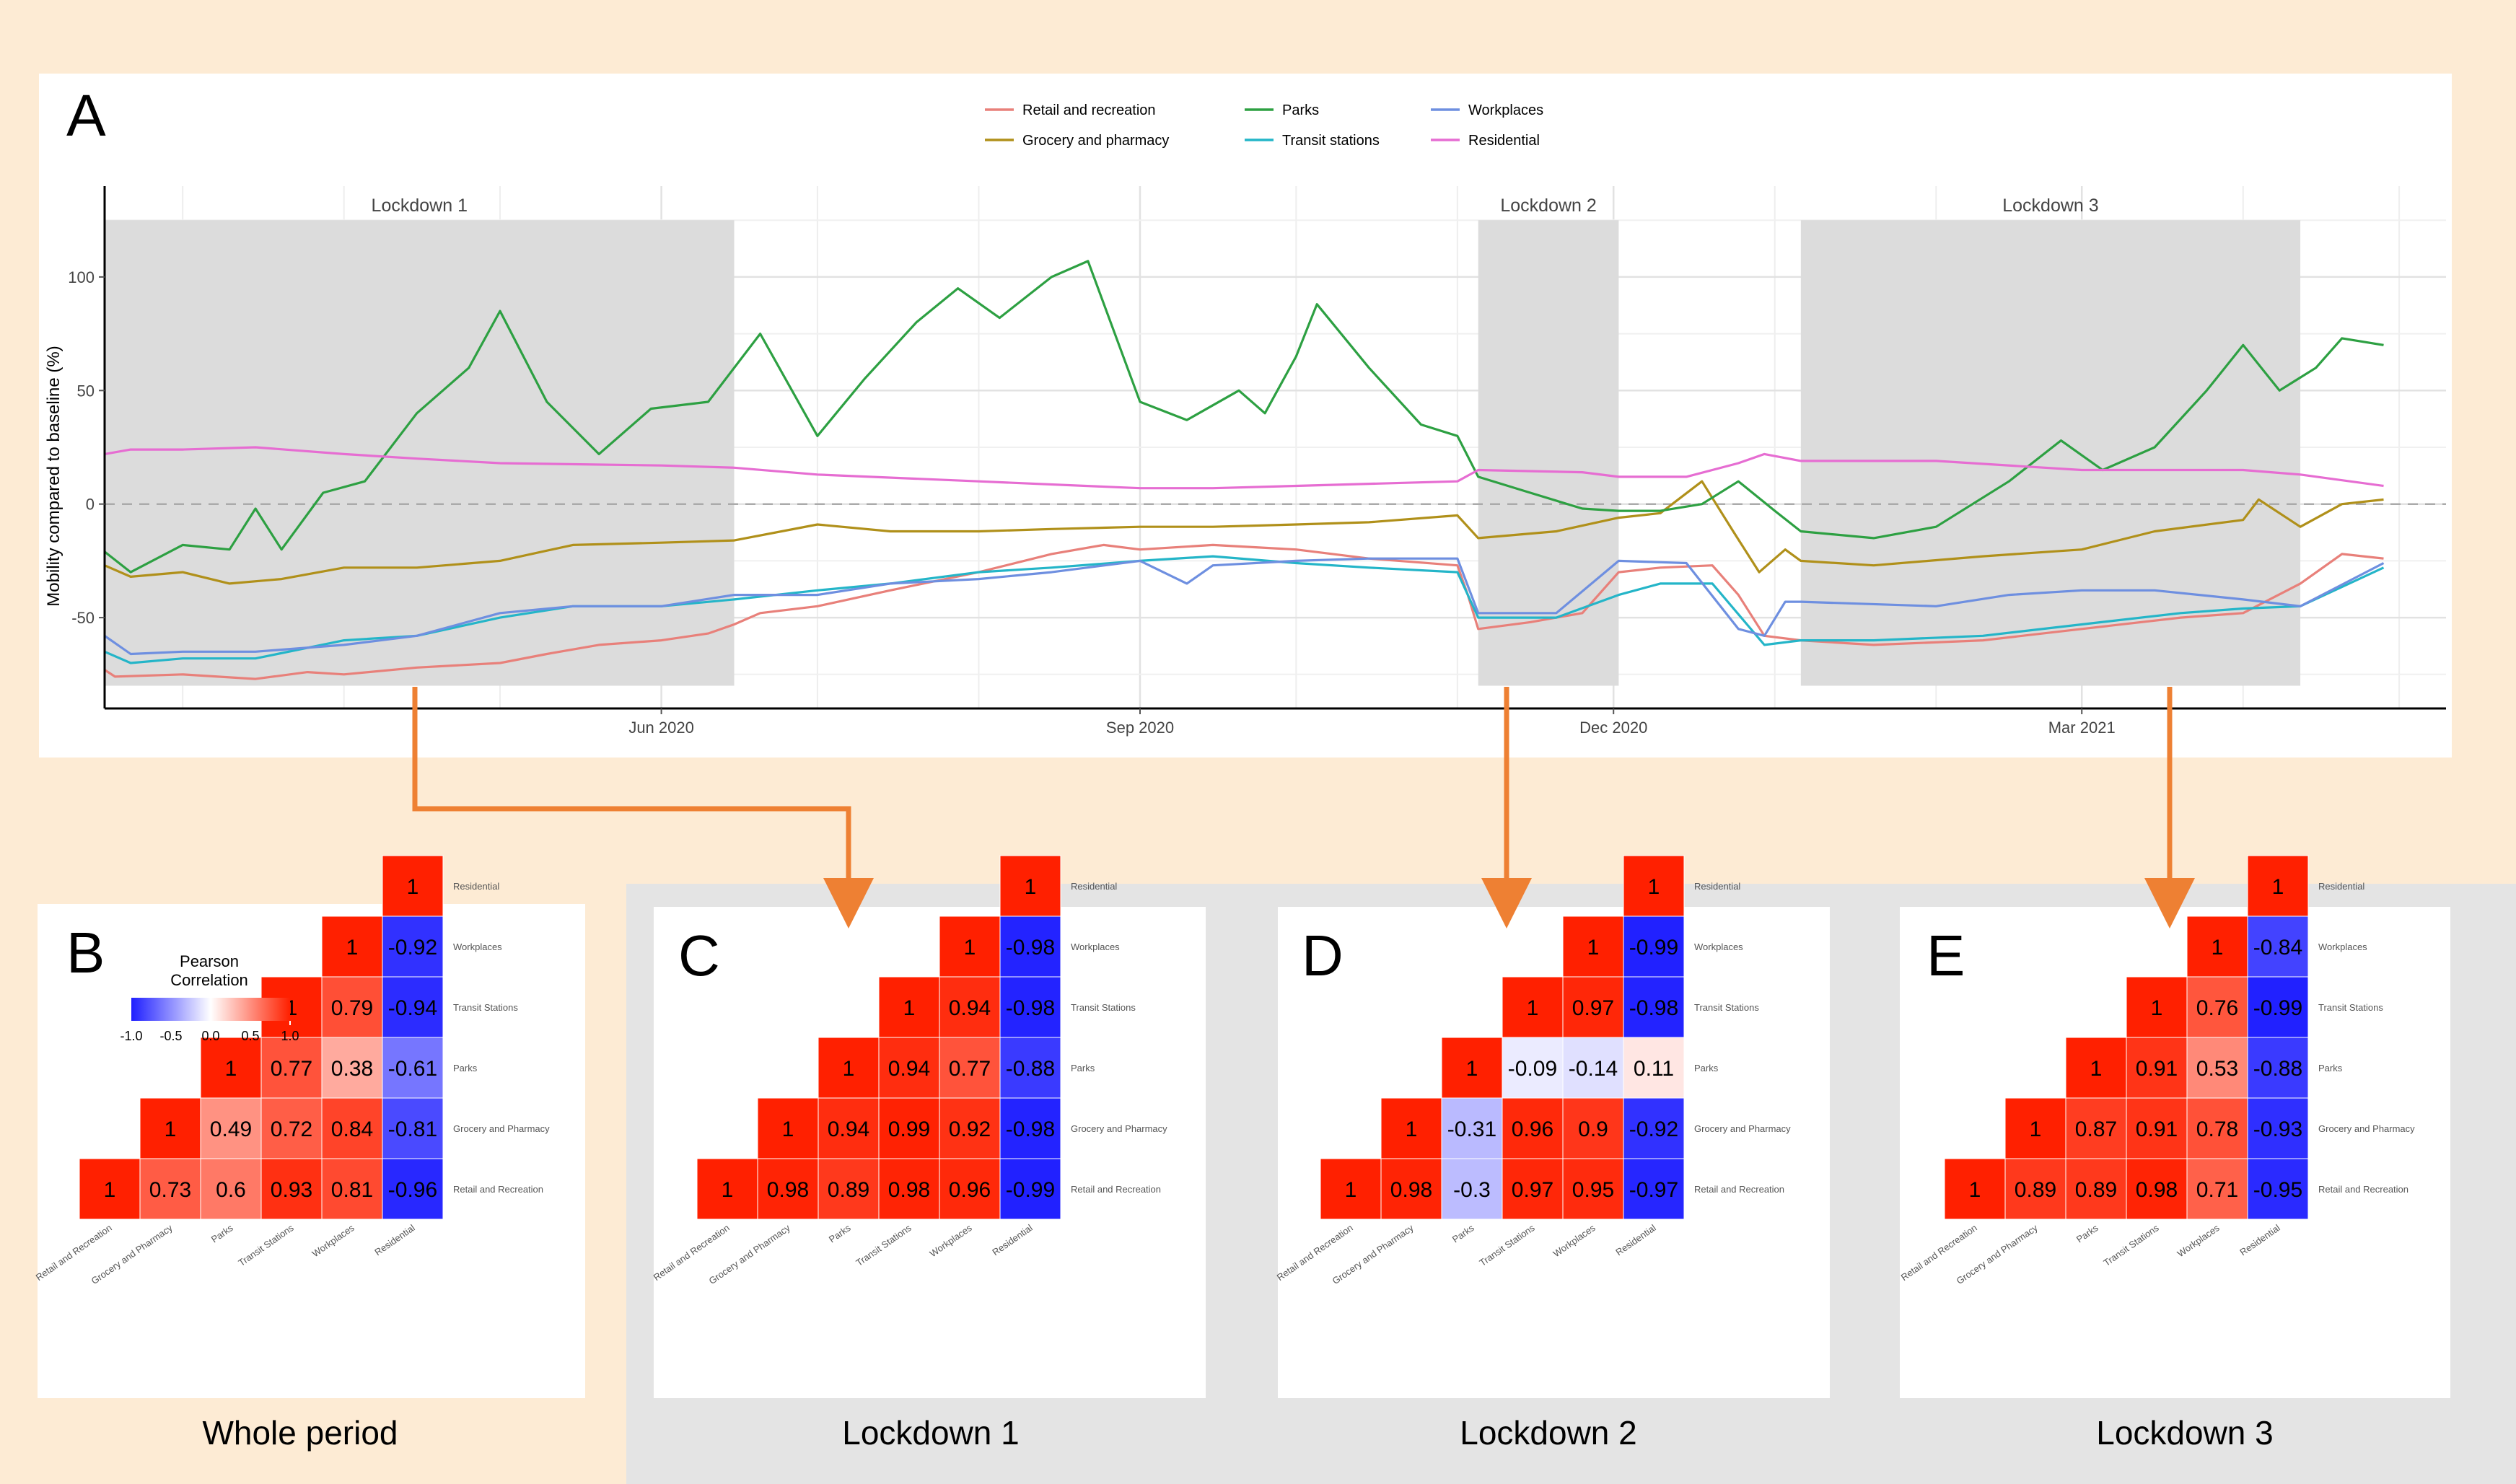  Describe the element at coordinates (290, 1036) in the screenshot. I see `colorbar-tick-label: 1.0` at that location.